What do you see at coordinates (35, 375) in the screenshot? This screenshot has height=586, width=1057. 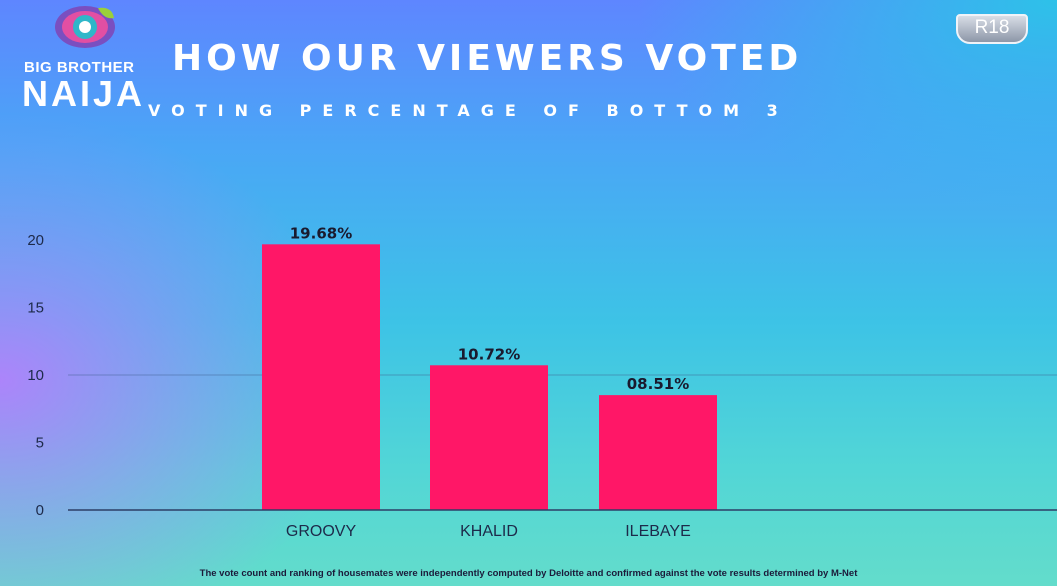 I see `y-tick-label: 10` at bounding box center [35, 375].